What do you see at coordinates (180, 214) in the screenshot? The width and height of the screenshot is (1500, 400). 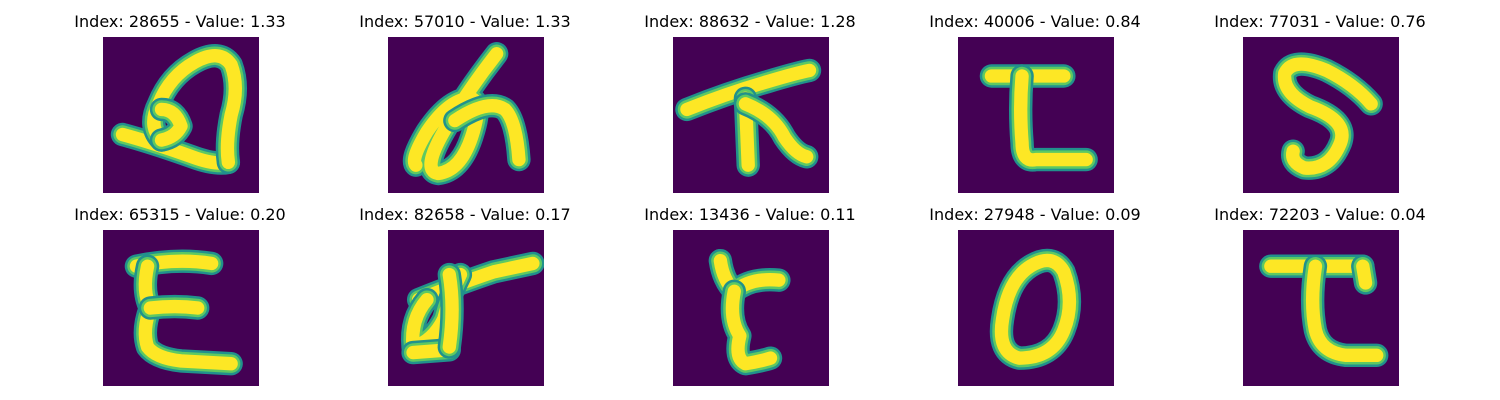 I see `panel-title: Index: 65315 - Value: 0.20` at bounding box center [180, 214].